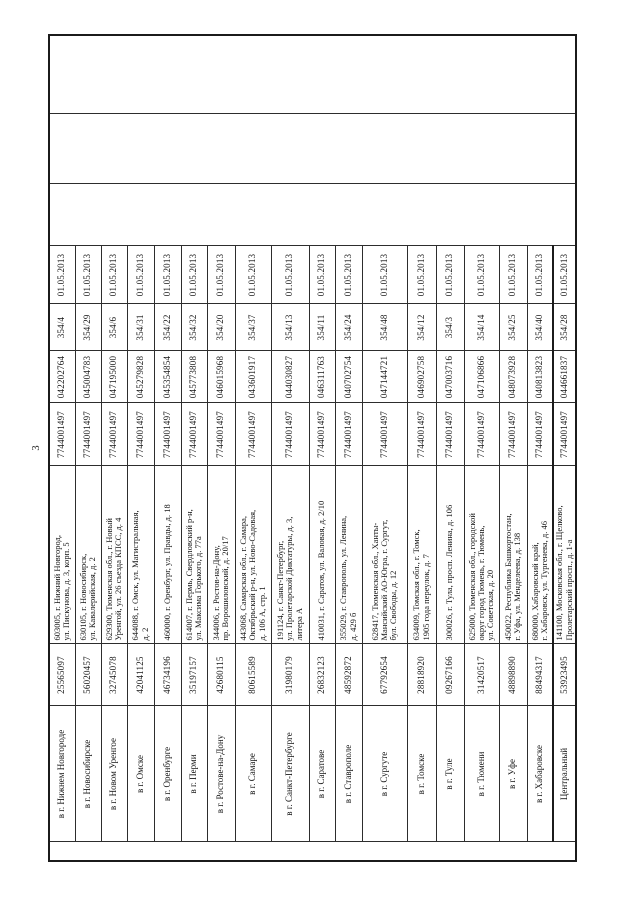 This screenshot has width=640, height=905. I want to click on reg-number-cell: 56020457, so click(88, 675).